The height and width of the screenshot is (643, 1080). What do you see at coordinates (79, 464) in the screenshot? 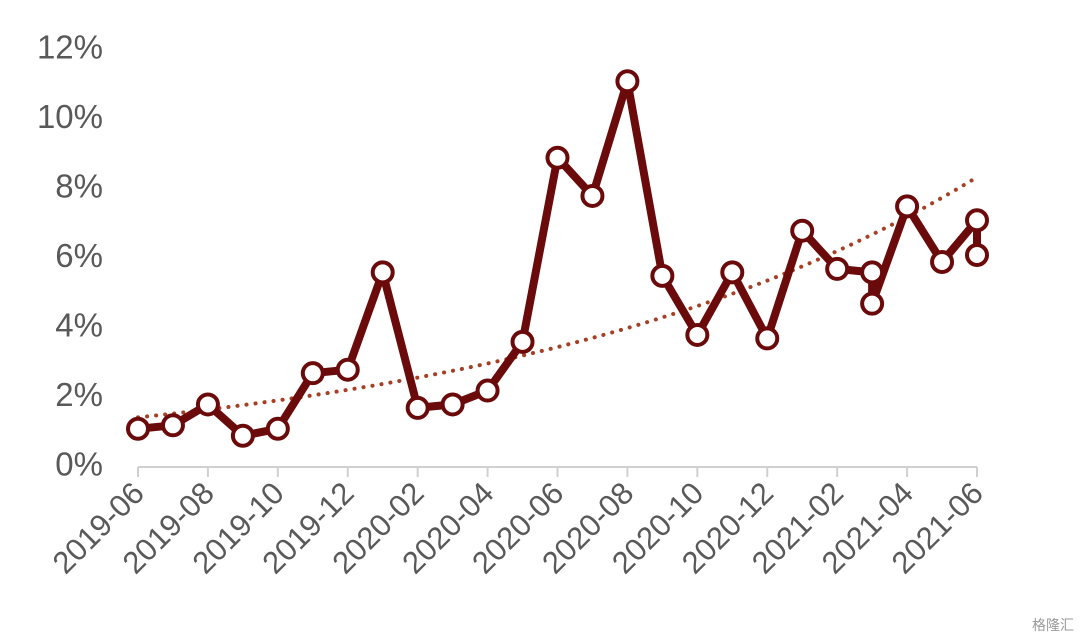
I see `y-tick-label: 0%` at bounding box center [79, 464].